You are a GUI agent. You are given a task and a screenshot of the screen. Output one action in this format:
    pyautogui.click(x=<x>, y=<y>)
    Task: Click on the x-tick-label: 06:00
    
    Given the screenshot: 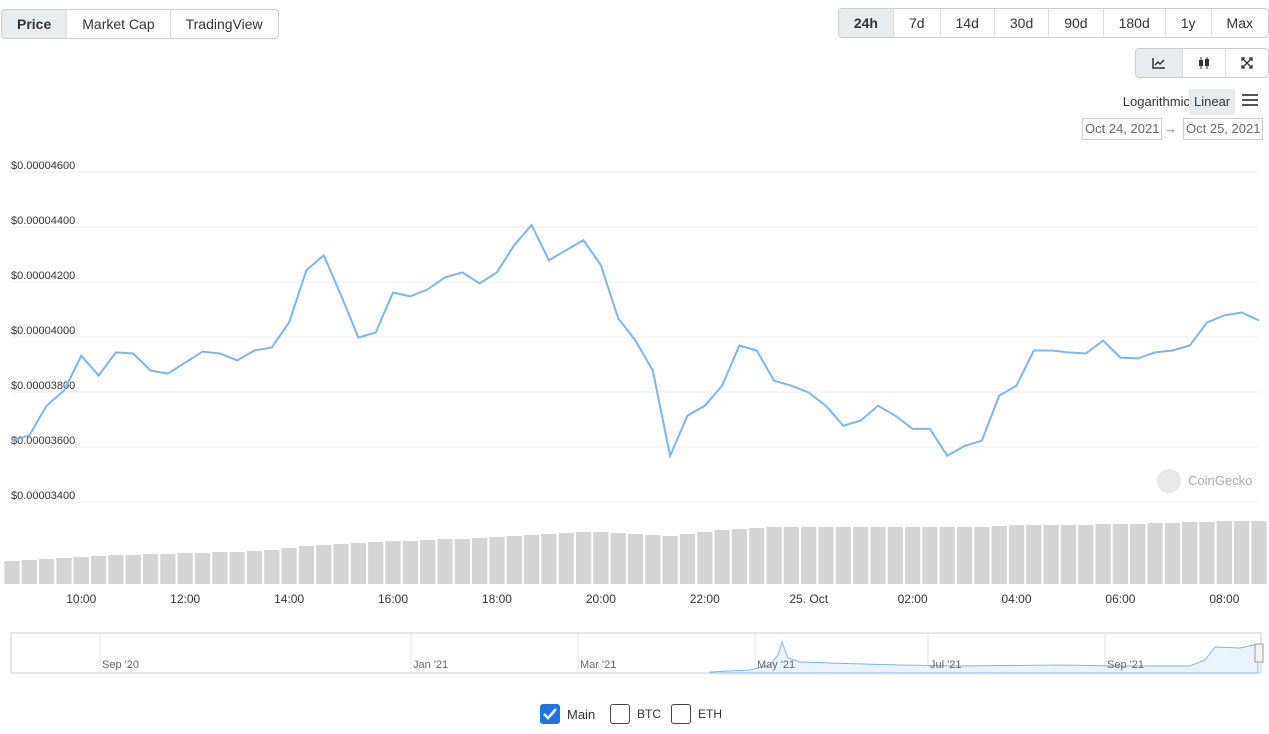 What is the action you would take?
    pyautogui.click(x=1120, y=599)
    